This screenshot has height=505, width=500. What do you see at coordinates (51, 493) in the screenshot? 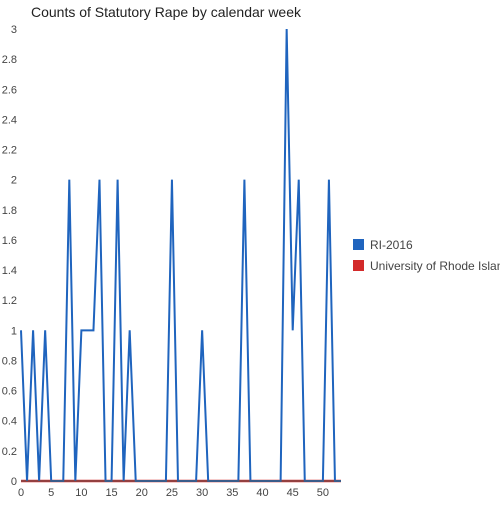
I see `x-tick-label: 5` at bounding box center [51, 493].